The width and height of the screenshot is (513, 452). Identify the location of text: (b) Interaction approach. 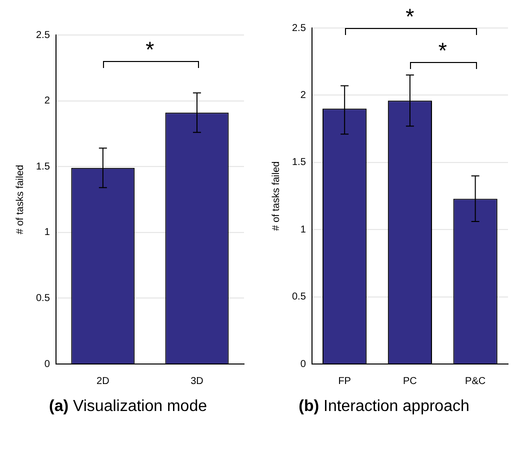
(384, 407).